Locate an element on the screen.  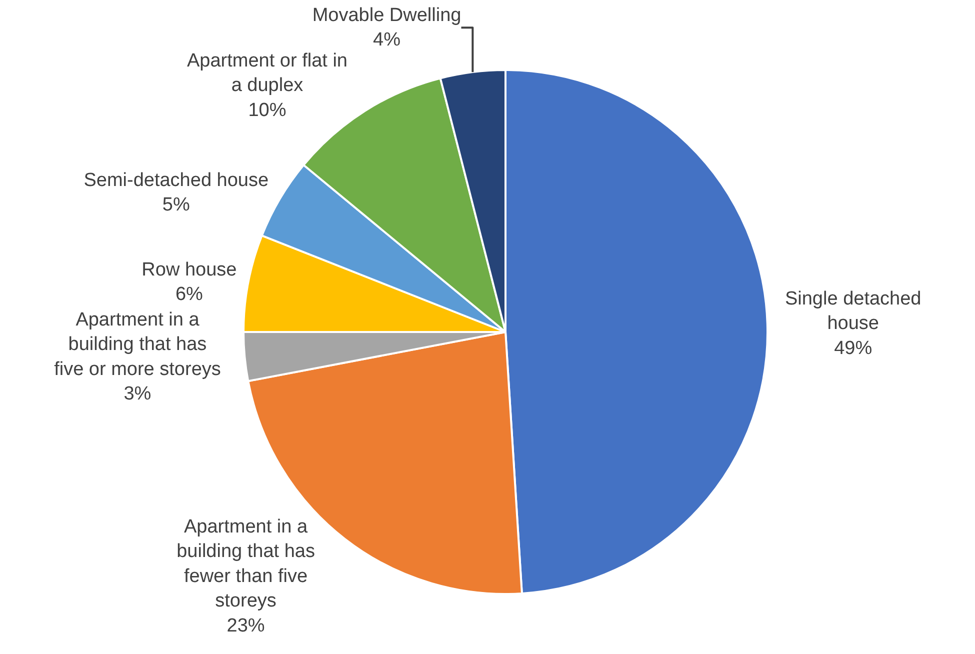
slice-label: Apartment or flat in a duplex is located at coordinates (267, 73).